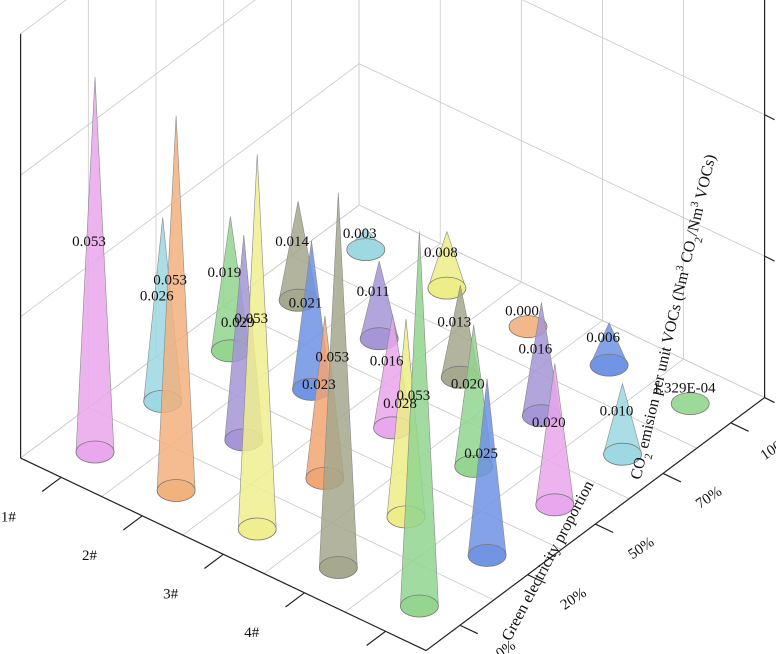 Image resolution: width=776 pixels, height=654 pixels. I want to click on data-label: 0.008, so click(441, 253).